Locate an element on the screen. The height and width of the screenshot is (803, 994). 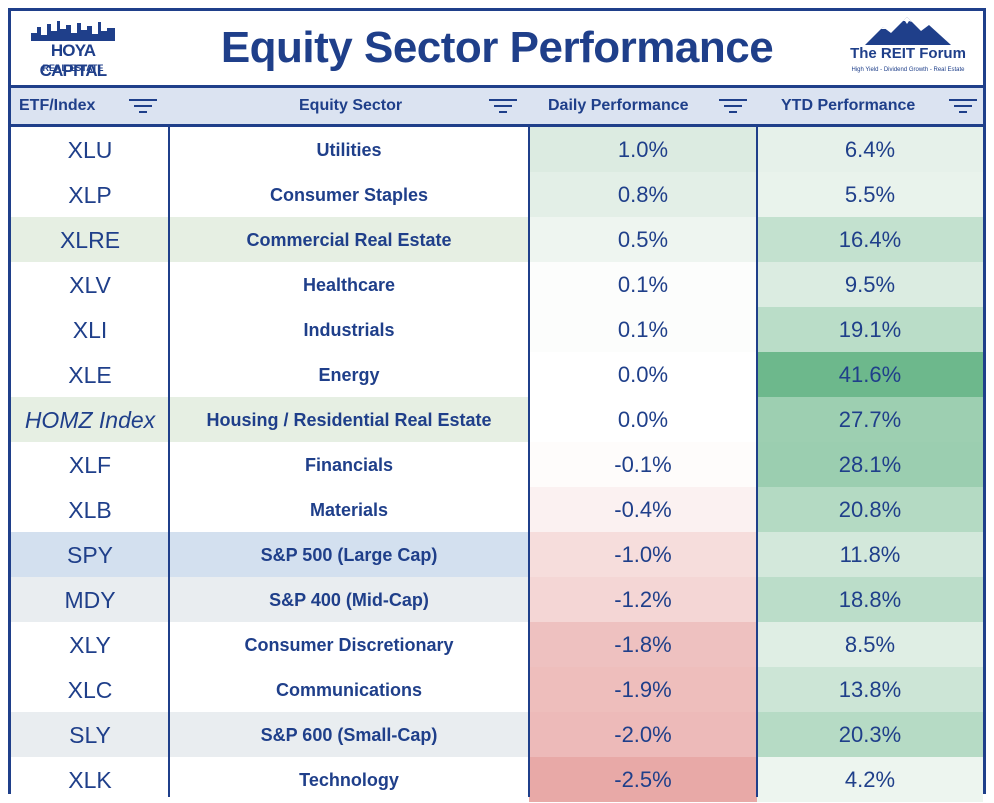
sector-cell: Consumer Discretionary is located at coordinates (349, 644).